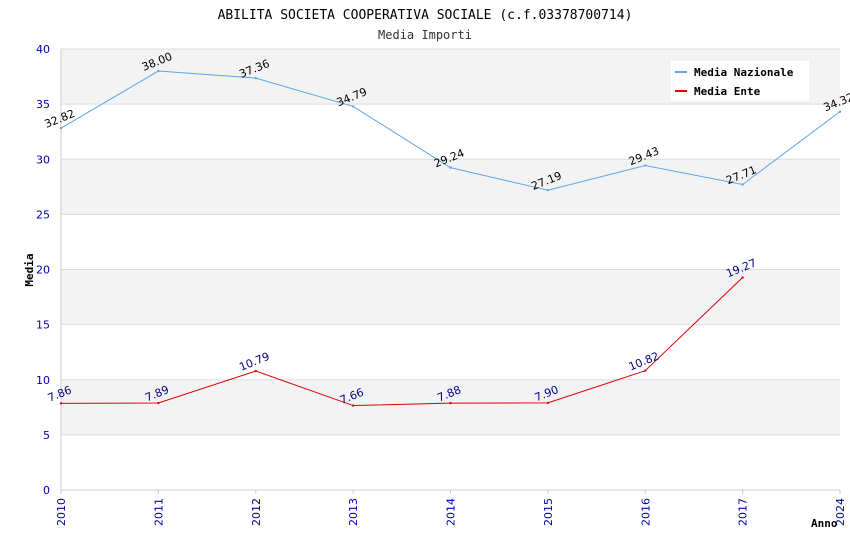 This screenshot has height=550, width=850. Describe the element at coordinates (353, 512) in the screenshot. I see `x-tick-label: 2013` at that location.